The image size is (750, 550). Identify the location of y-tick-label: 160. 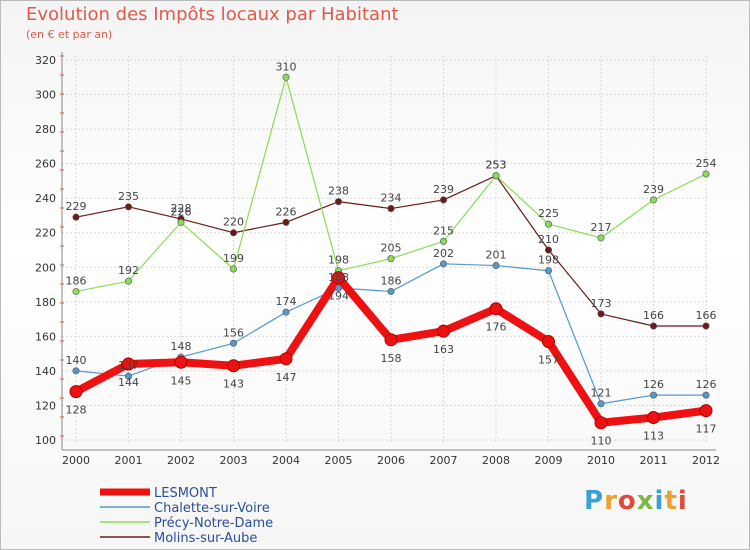
(45, 336).